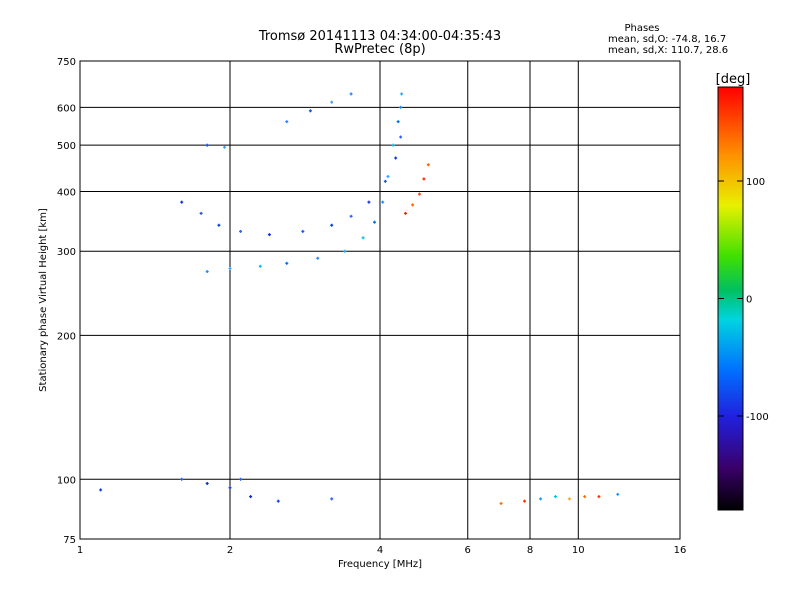 This screenshot has height=600, width=800. What do you see at coordinates (668, 50) in the screenshot?
I see `phases-x-stats: mean, sd,X: 110.7, 28.6` at bounding box center [668, 50].